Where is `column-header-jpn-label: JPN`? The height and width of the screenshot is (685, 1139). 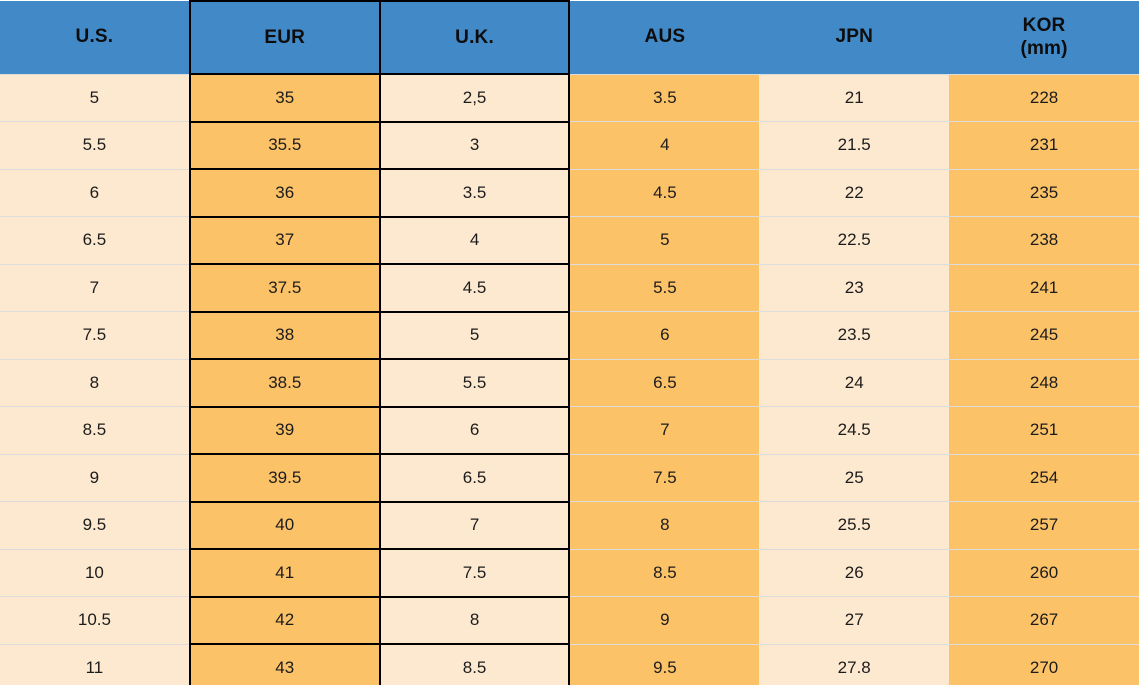 column-header-jpn-label: JPN is located at coordinates (854, 37).